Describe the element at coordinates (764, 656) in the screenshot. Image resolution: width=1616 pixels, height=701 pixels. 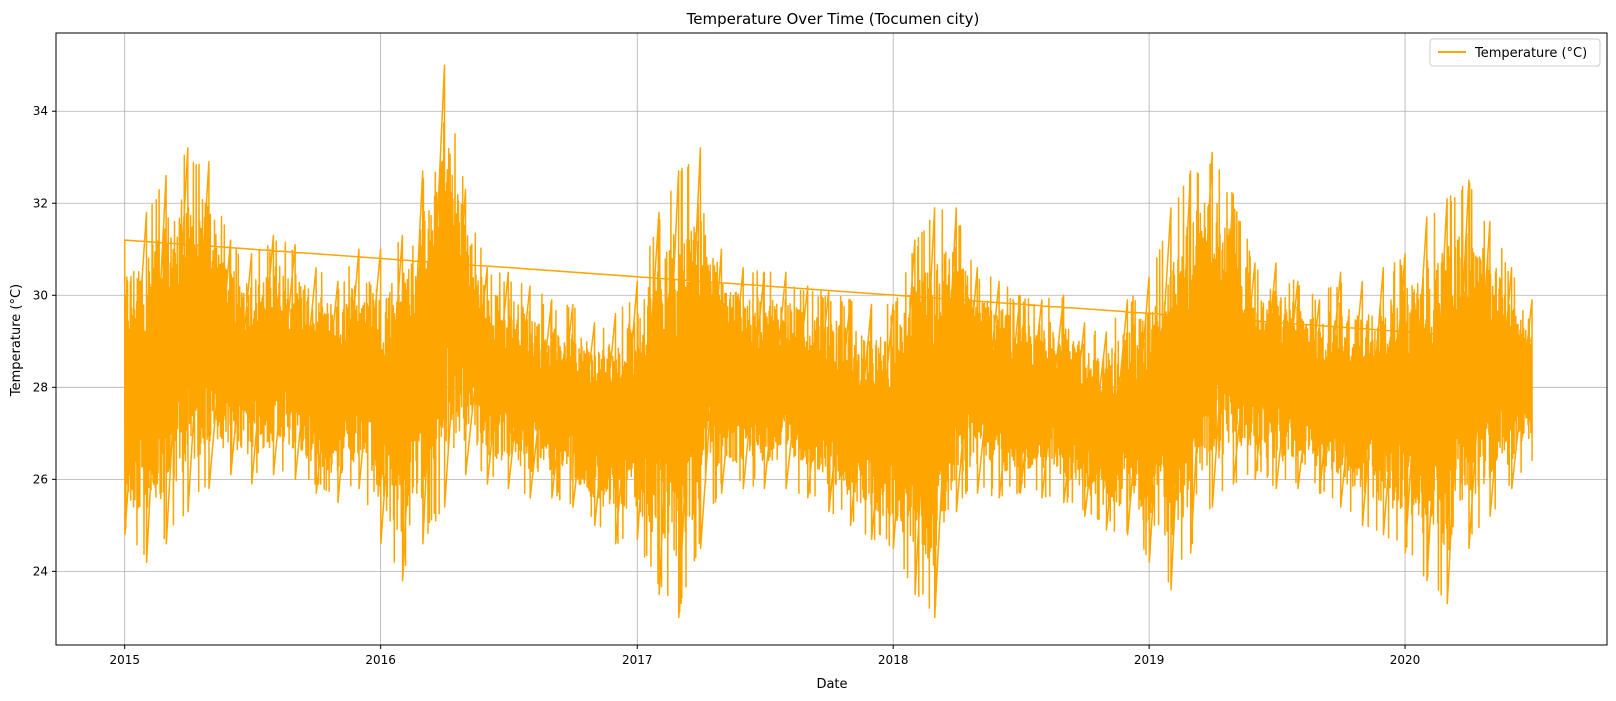
I see `x-axis-ticks: 2015 2016 2017 2018 2019 2020` at that location.